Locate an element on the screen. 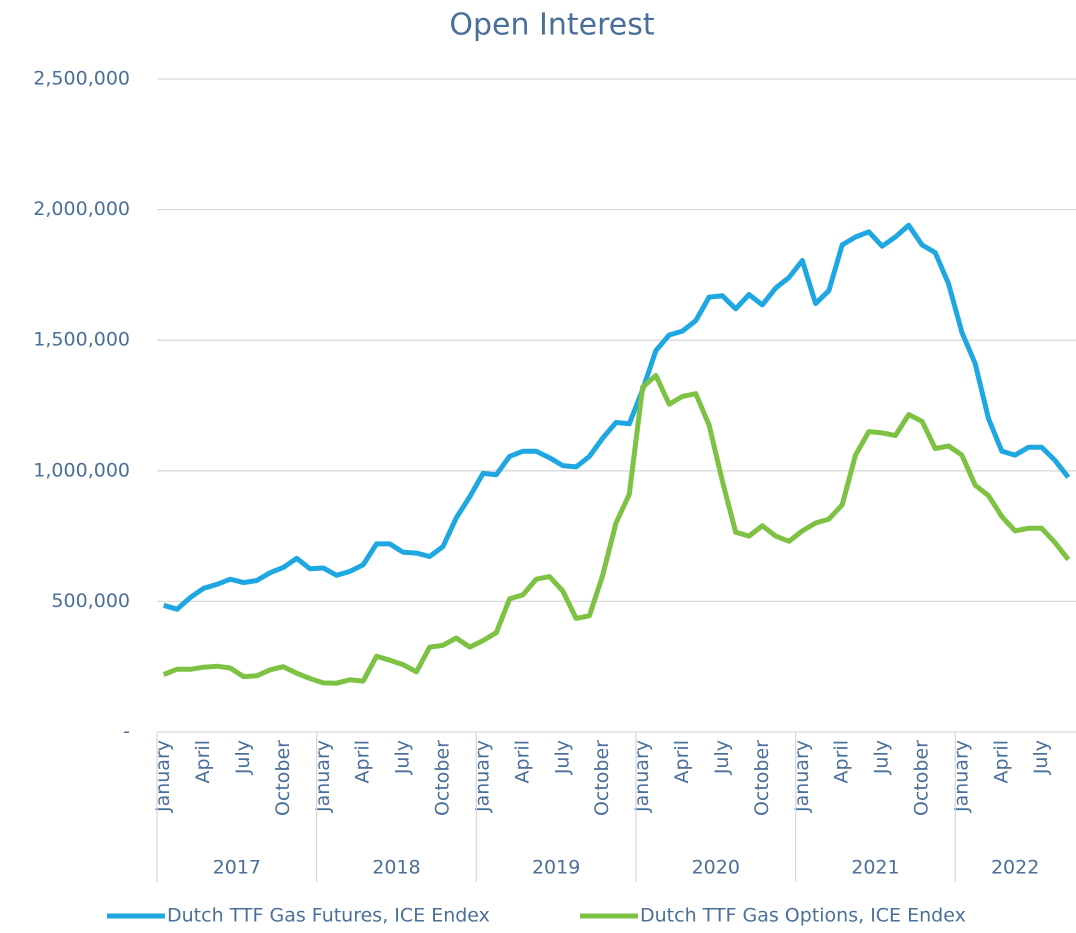  legend-label: Dutch TTF Gas Options, ICE Endex is located at coordinates (803, 916).